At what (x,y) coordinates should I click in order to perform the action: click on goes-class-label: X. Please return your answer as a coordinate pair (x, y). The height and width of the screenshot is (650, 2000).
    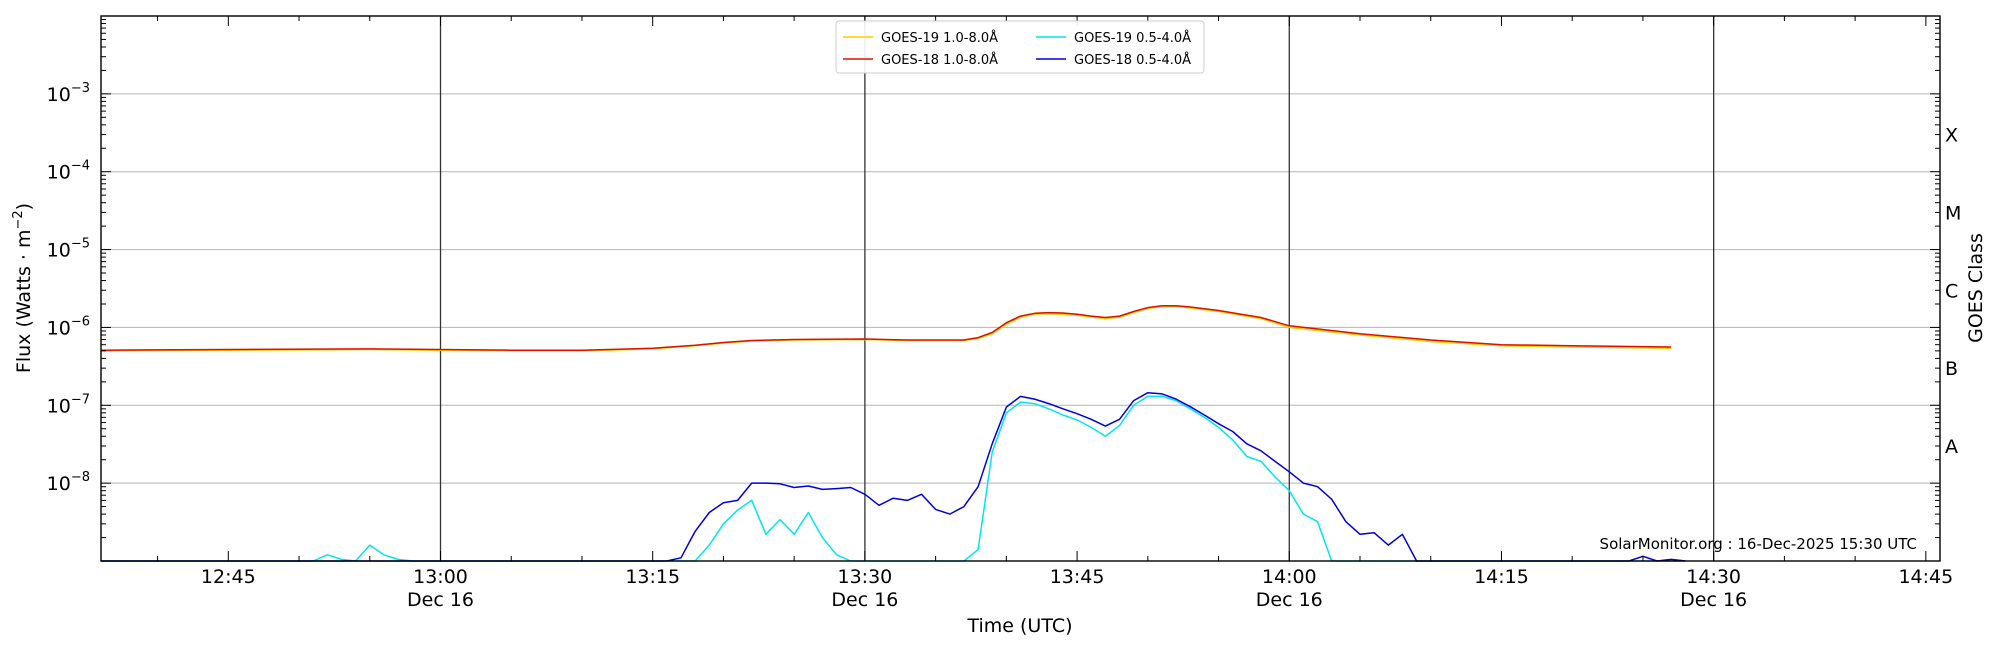
    Looking at the image, I should click on (1951, 136).